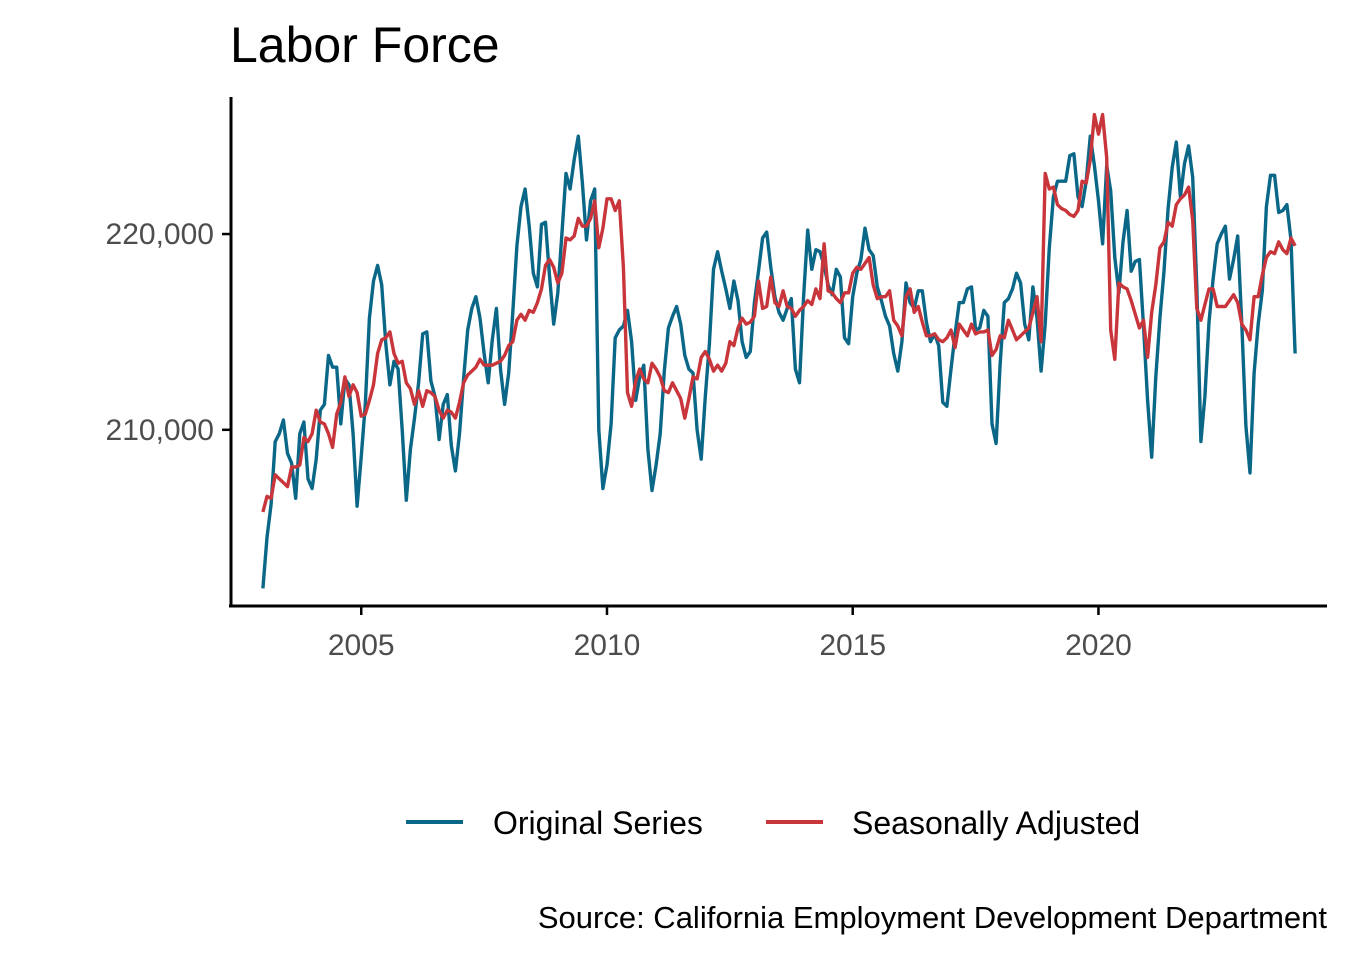 This screenshot has height=960, width=1350. I want to click on x-tick-label: 2010, so click(607, 645).